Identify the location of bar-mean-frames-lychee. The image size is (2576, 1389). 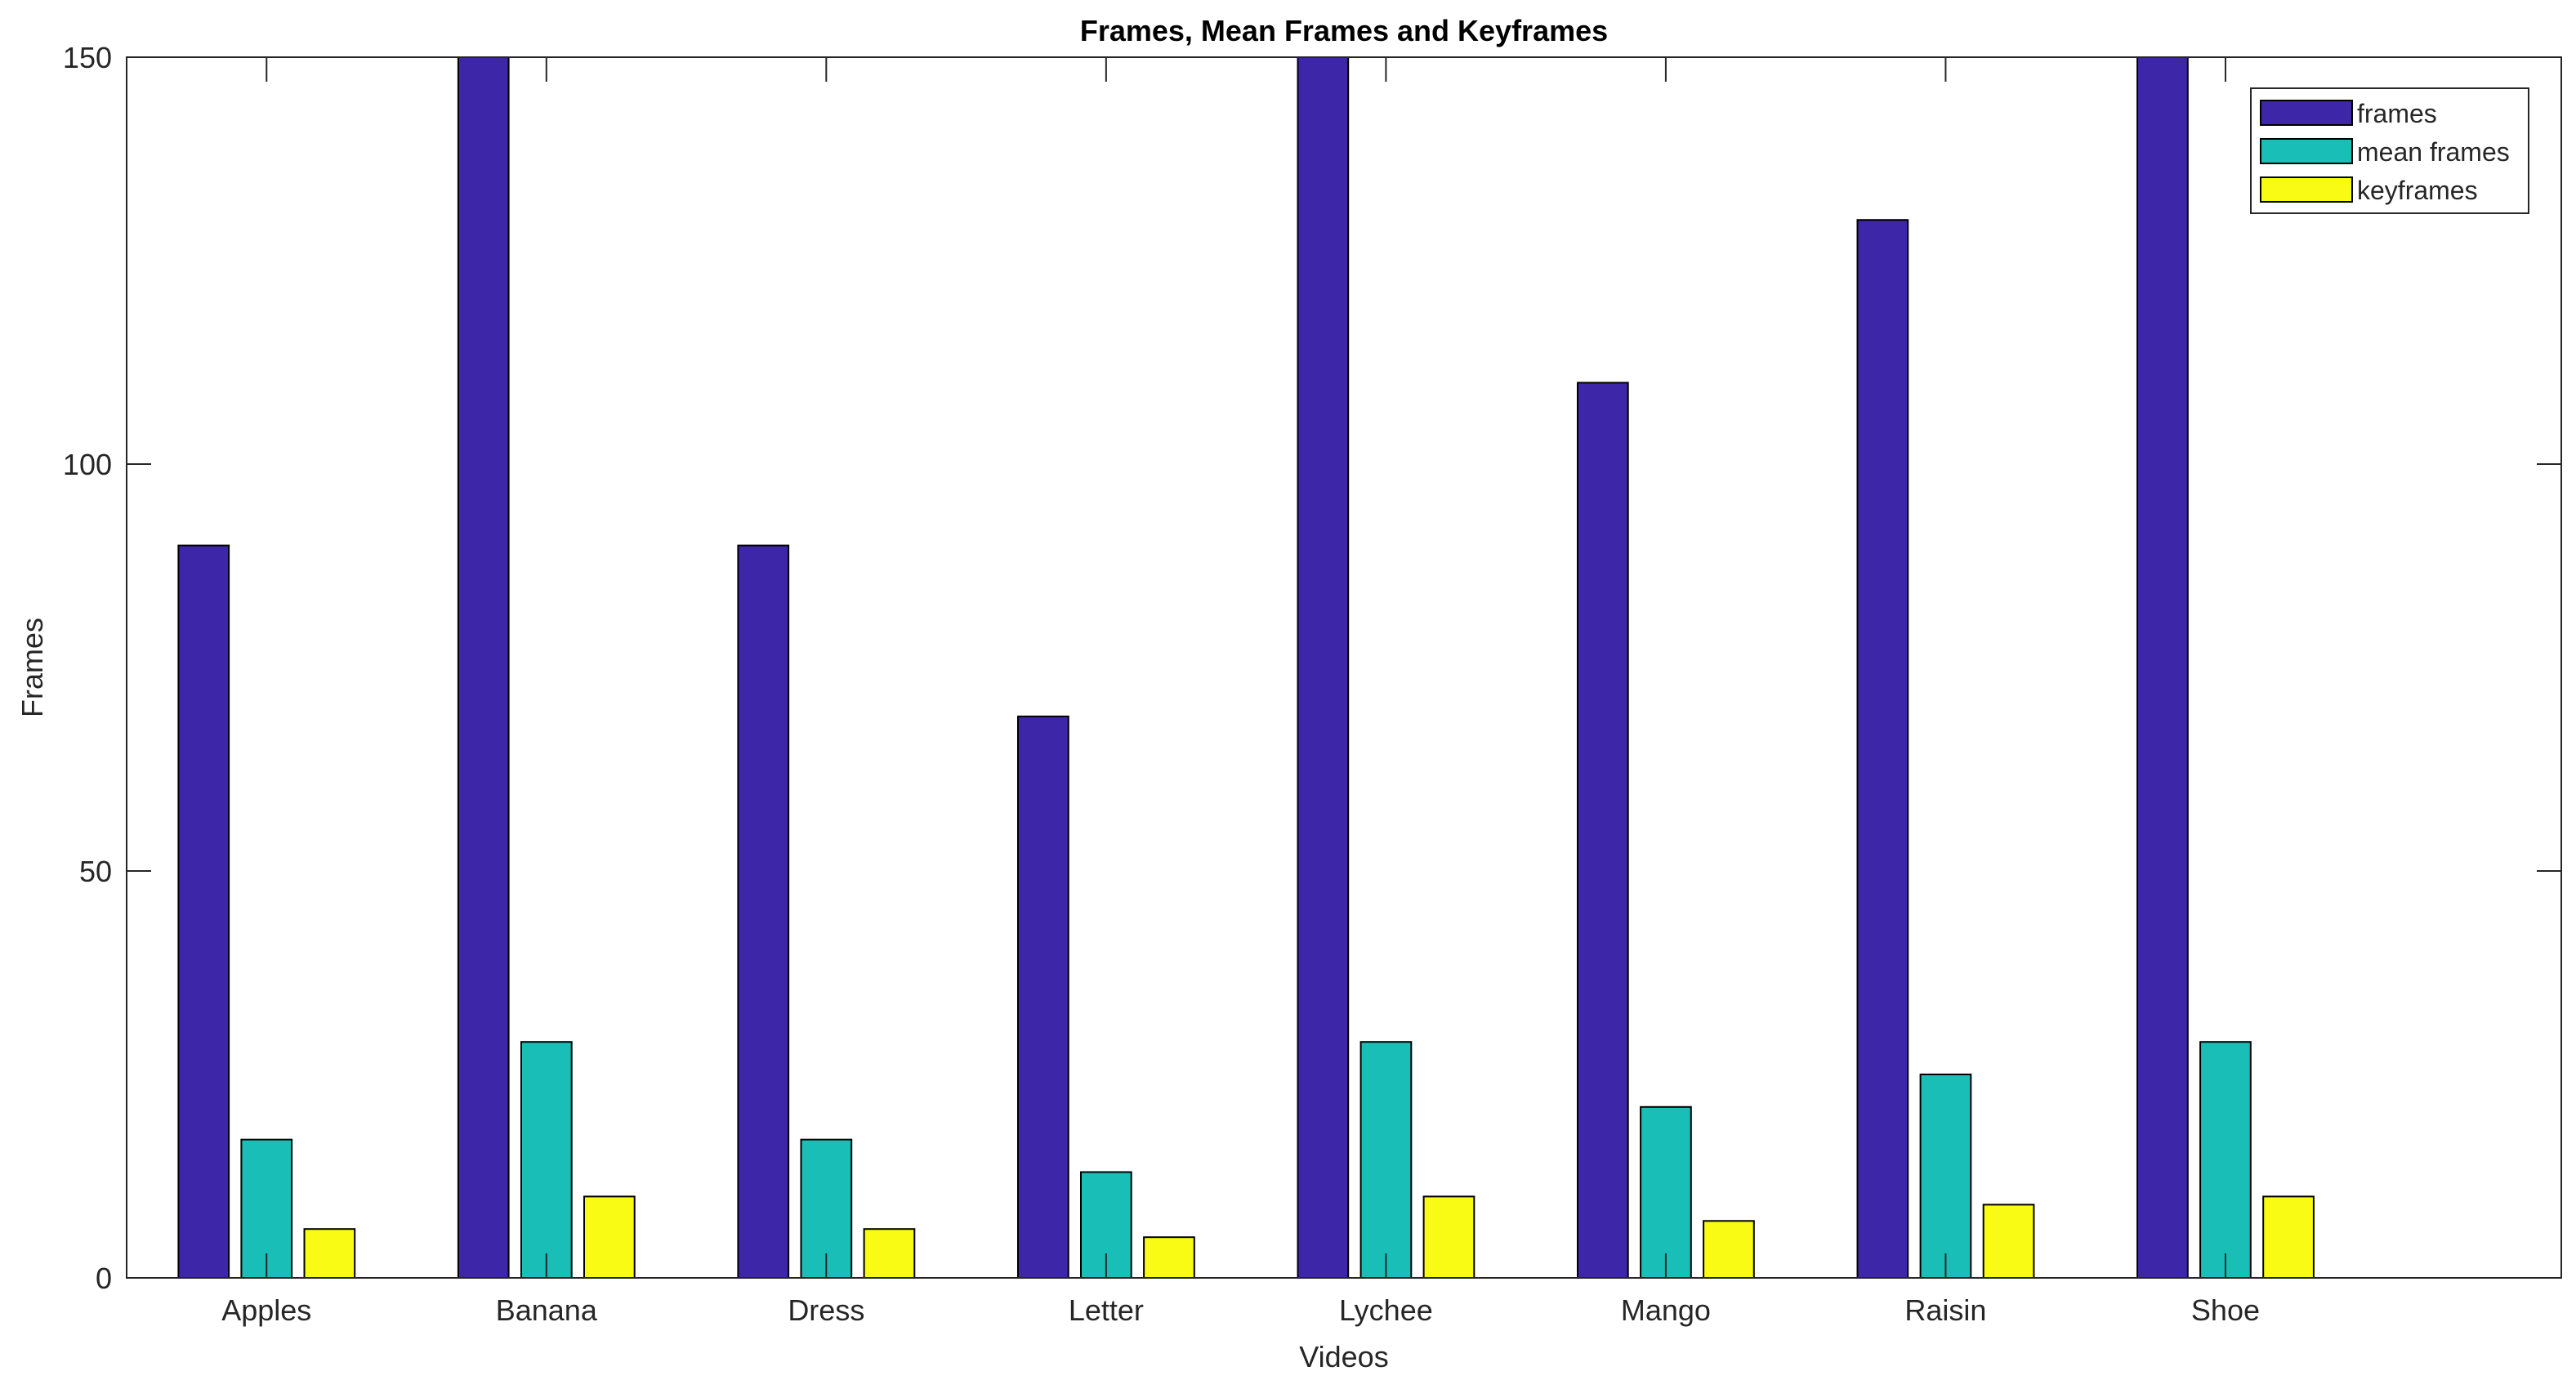
(1386, 1160).